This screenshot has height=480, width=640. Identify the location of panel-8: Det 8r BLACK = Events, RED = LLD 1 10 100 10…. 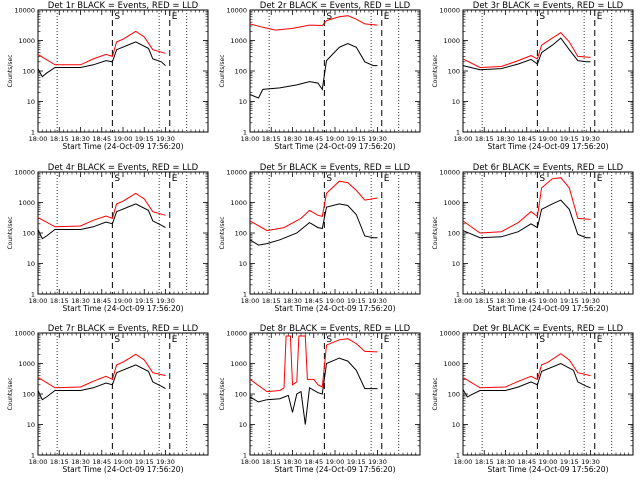
(320, 399).